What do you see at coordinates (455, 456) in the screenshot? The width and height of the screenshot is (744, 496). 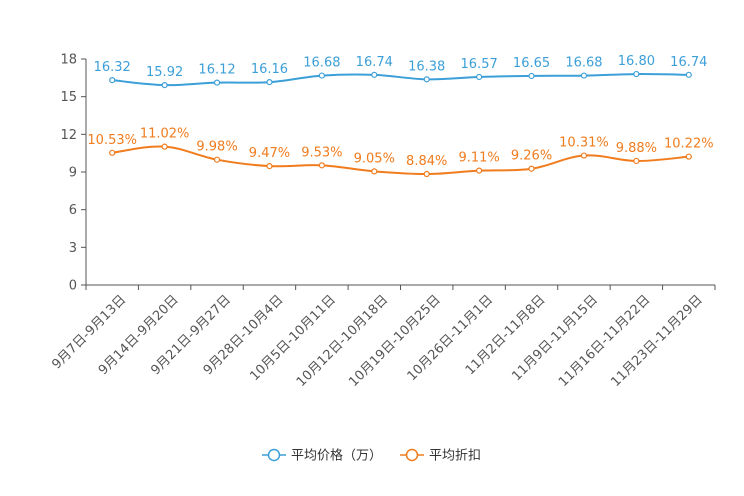 I see `legend-label: 平均折扣` at bounding box center [455, 456].